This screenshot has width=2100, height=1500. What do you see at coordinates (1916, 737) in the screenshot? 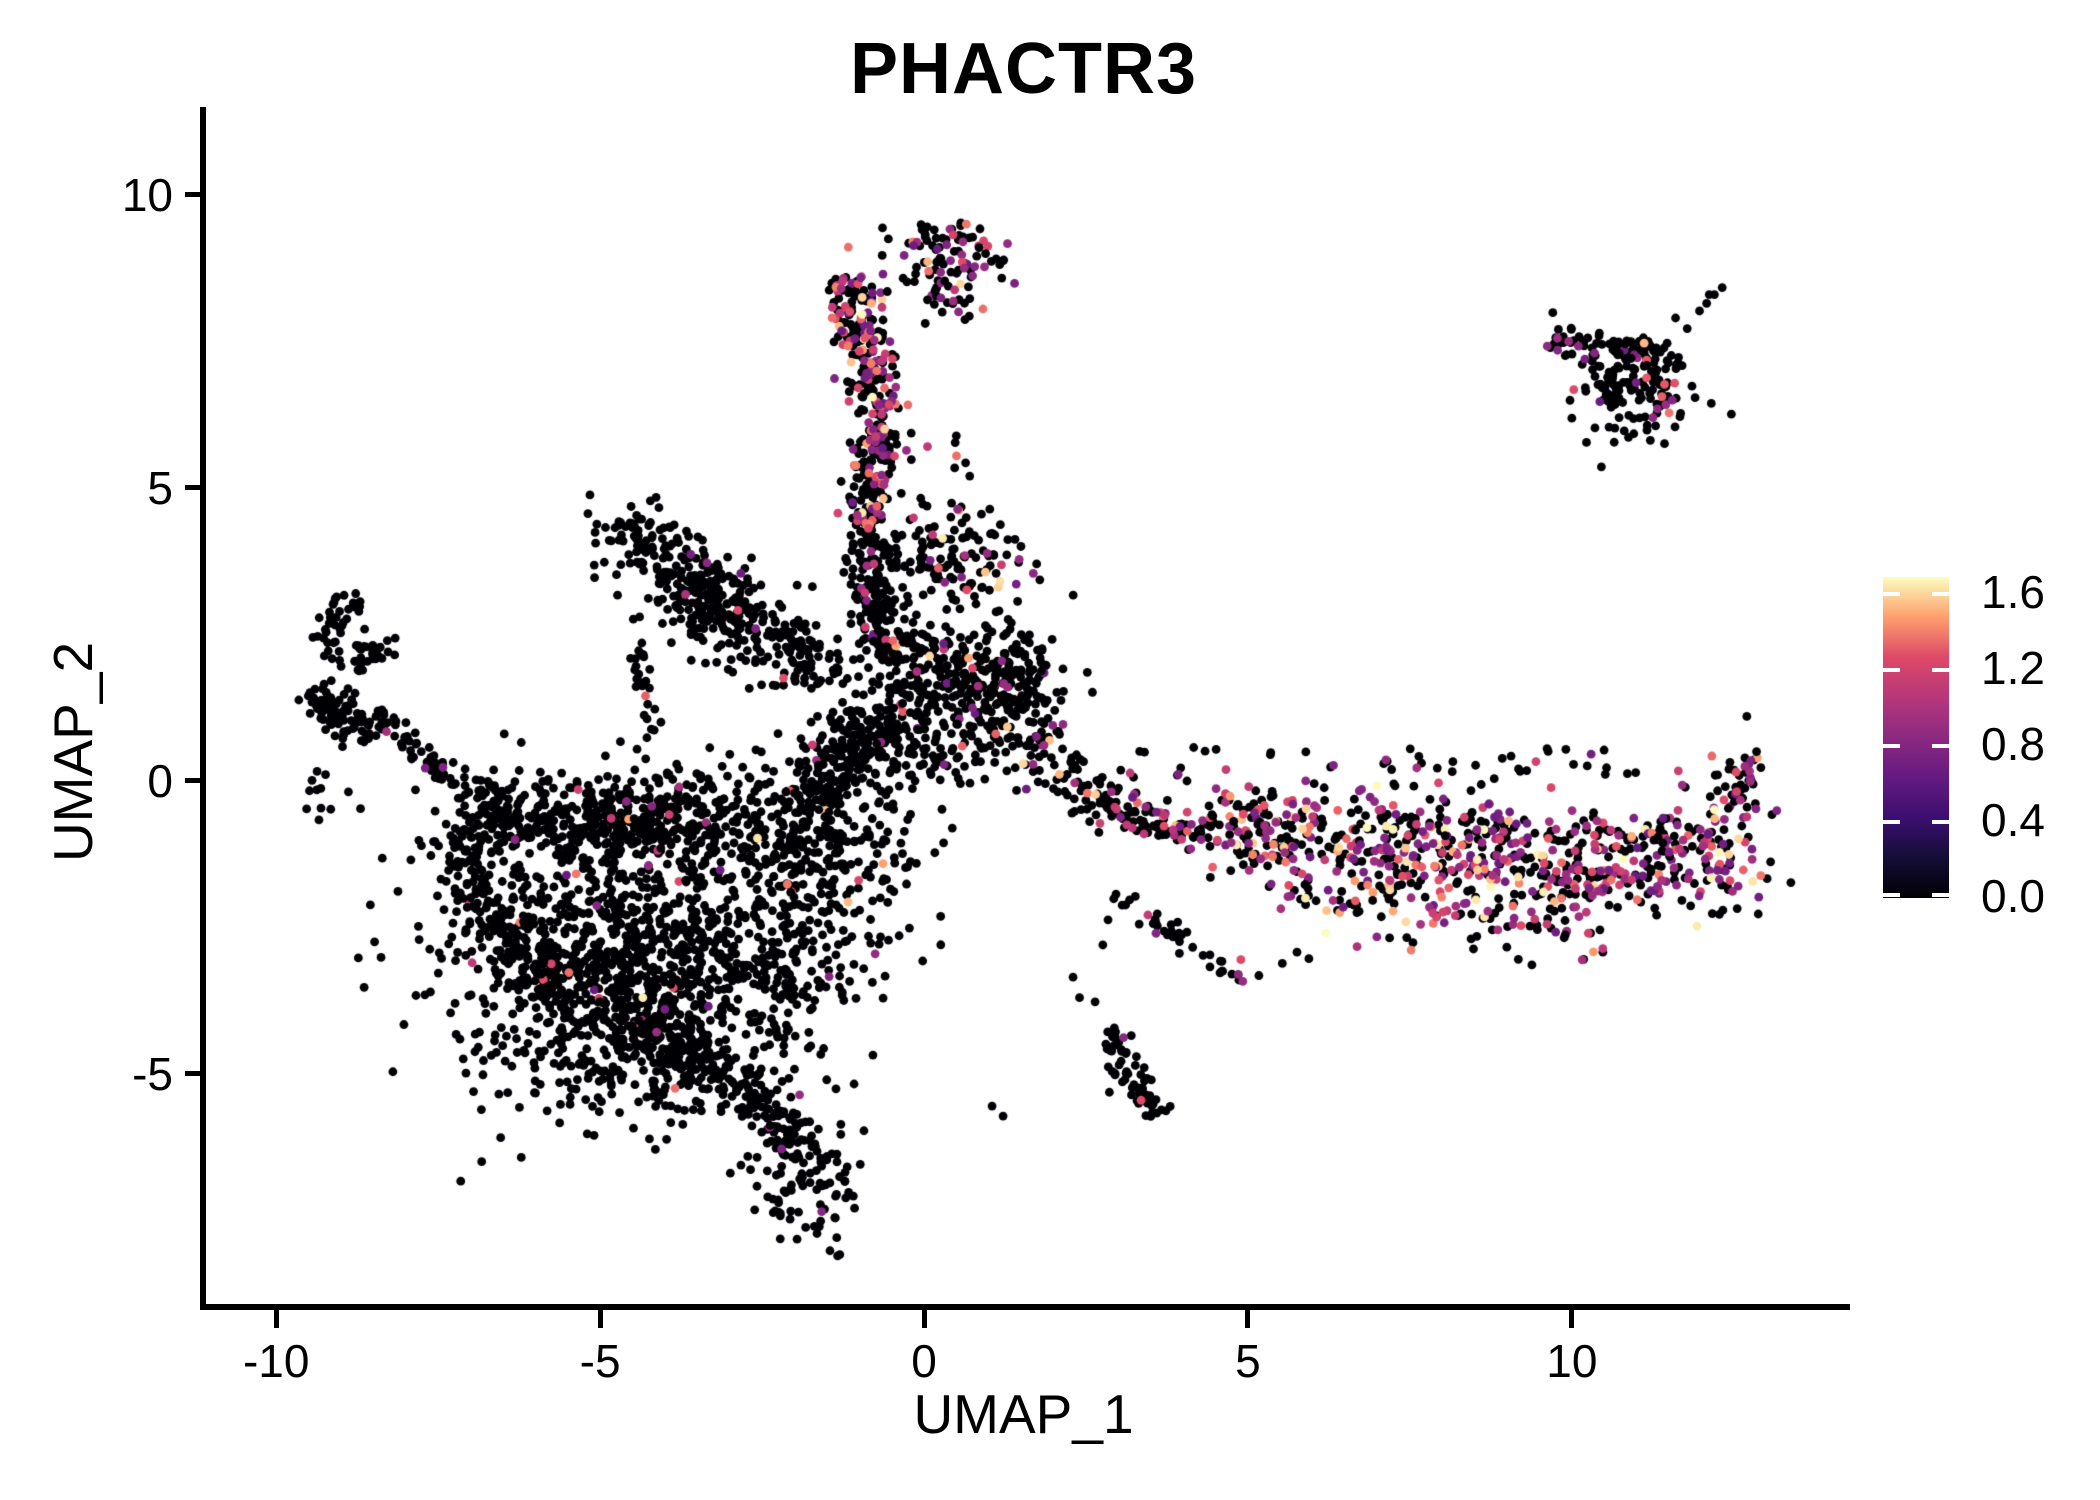
I see `colorbar-gradient` at bounding box center [1916, 737].